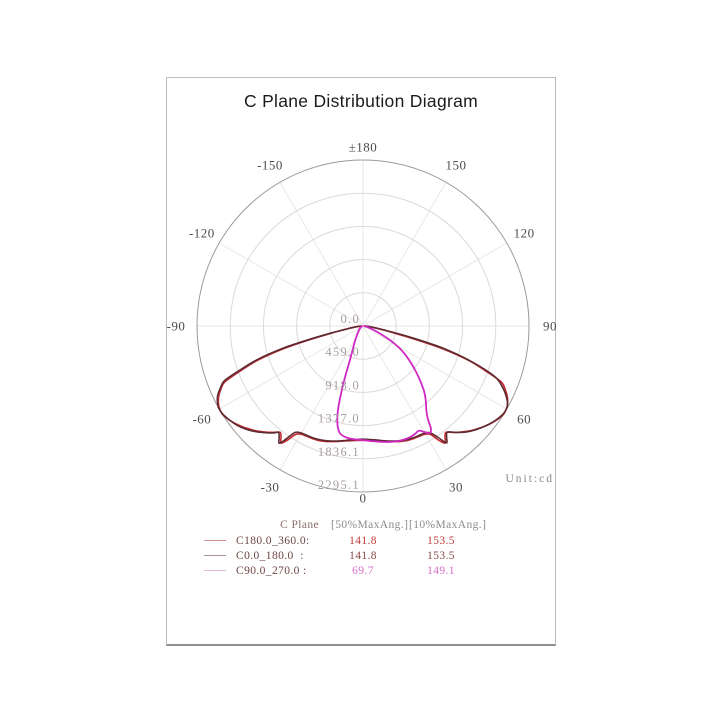 The image size is (720, 720). I want to click on radial-tick-label: 1836.1, so click(339, 452).